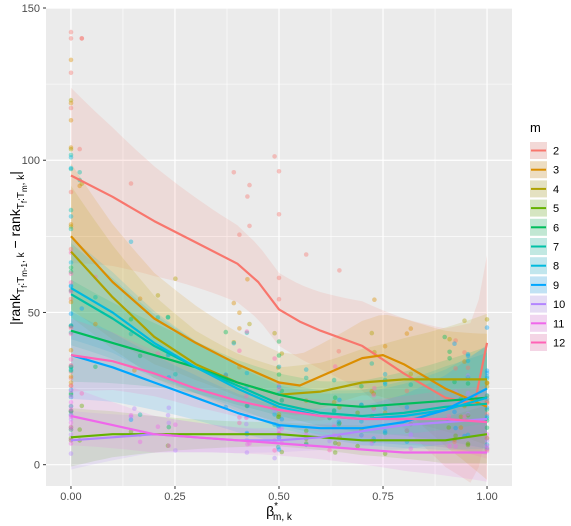 The height and width of the screenshot is (526, 571). What do you see at coordinates (21, 281) in the screenshot?
I see `y-axis-title-part: :T` at bounding box center [21, 281].